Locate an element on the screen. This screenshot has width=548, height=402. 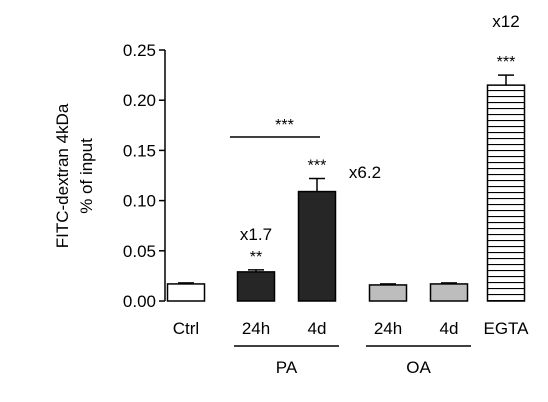
y-axis-title-line-1: FITC-dextran 4kDa is located at coordinates (62, 175).